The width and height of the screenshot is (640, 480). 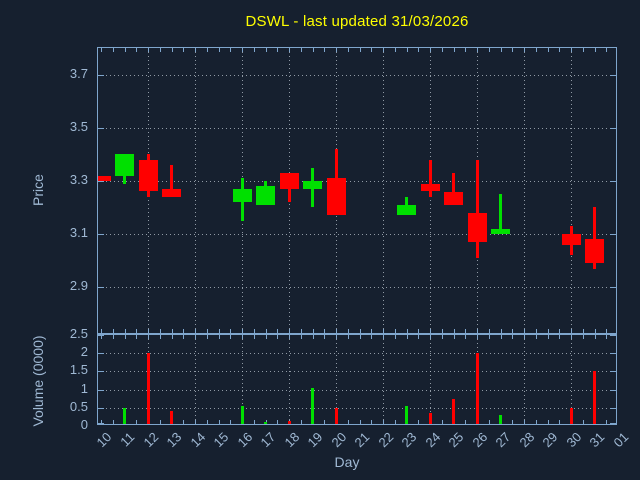 I want to click on price-tick-label: 3.5, so click(x=78, y=126).